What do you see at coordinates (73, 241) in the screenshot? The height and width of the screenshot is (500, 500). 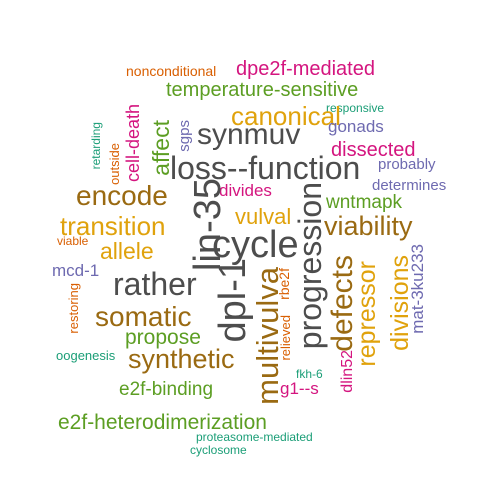 I see `word: viable` at bounding box center [73, 241].